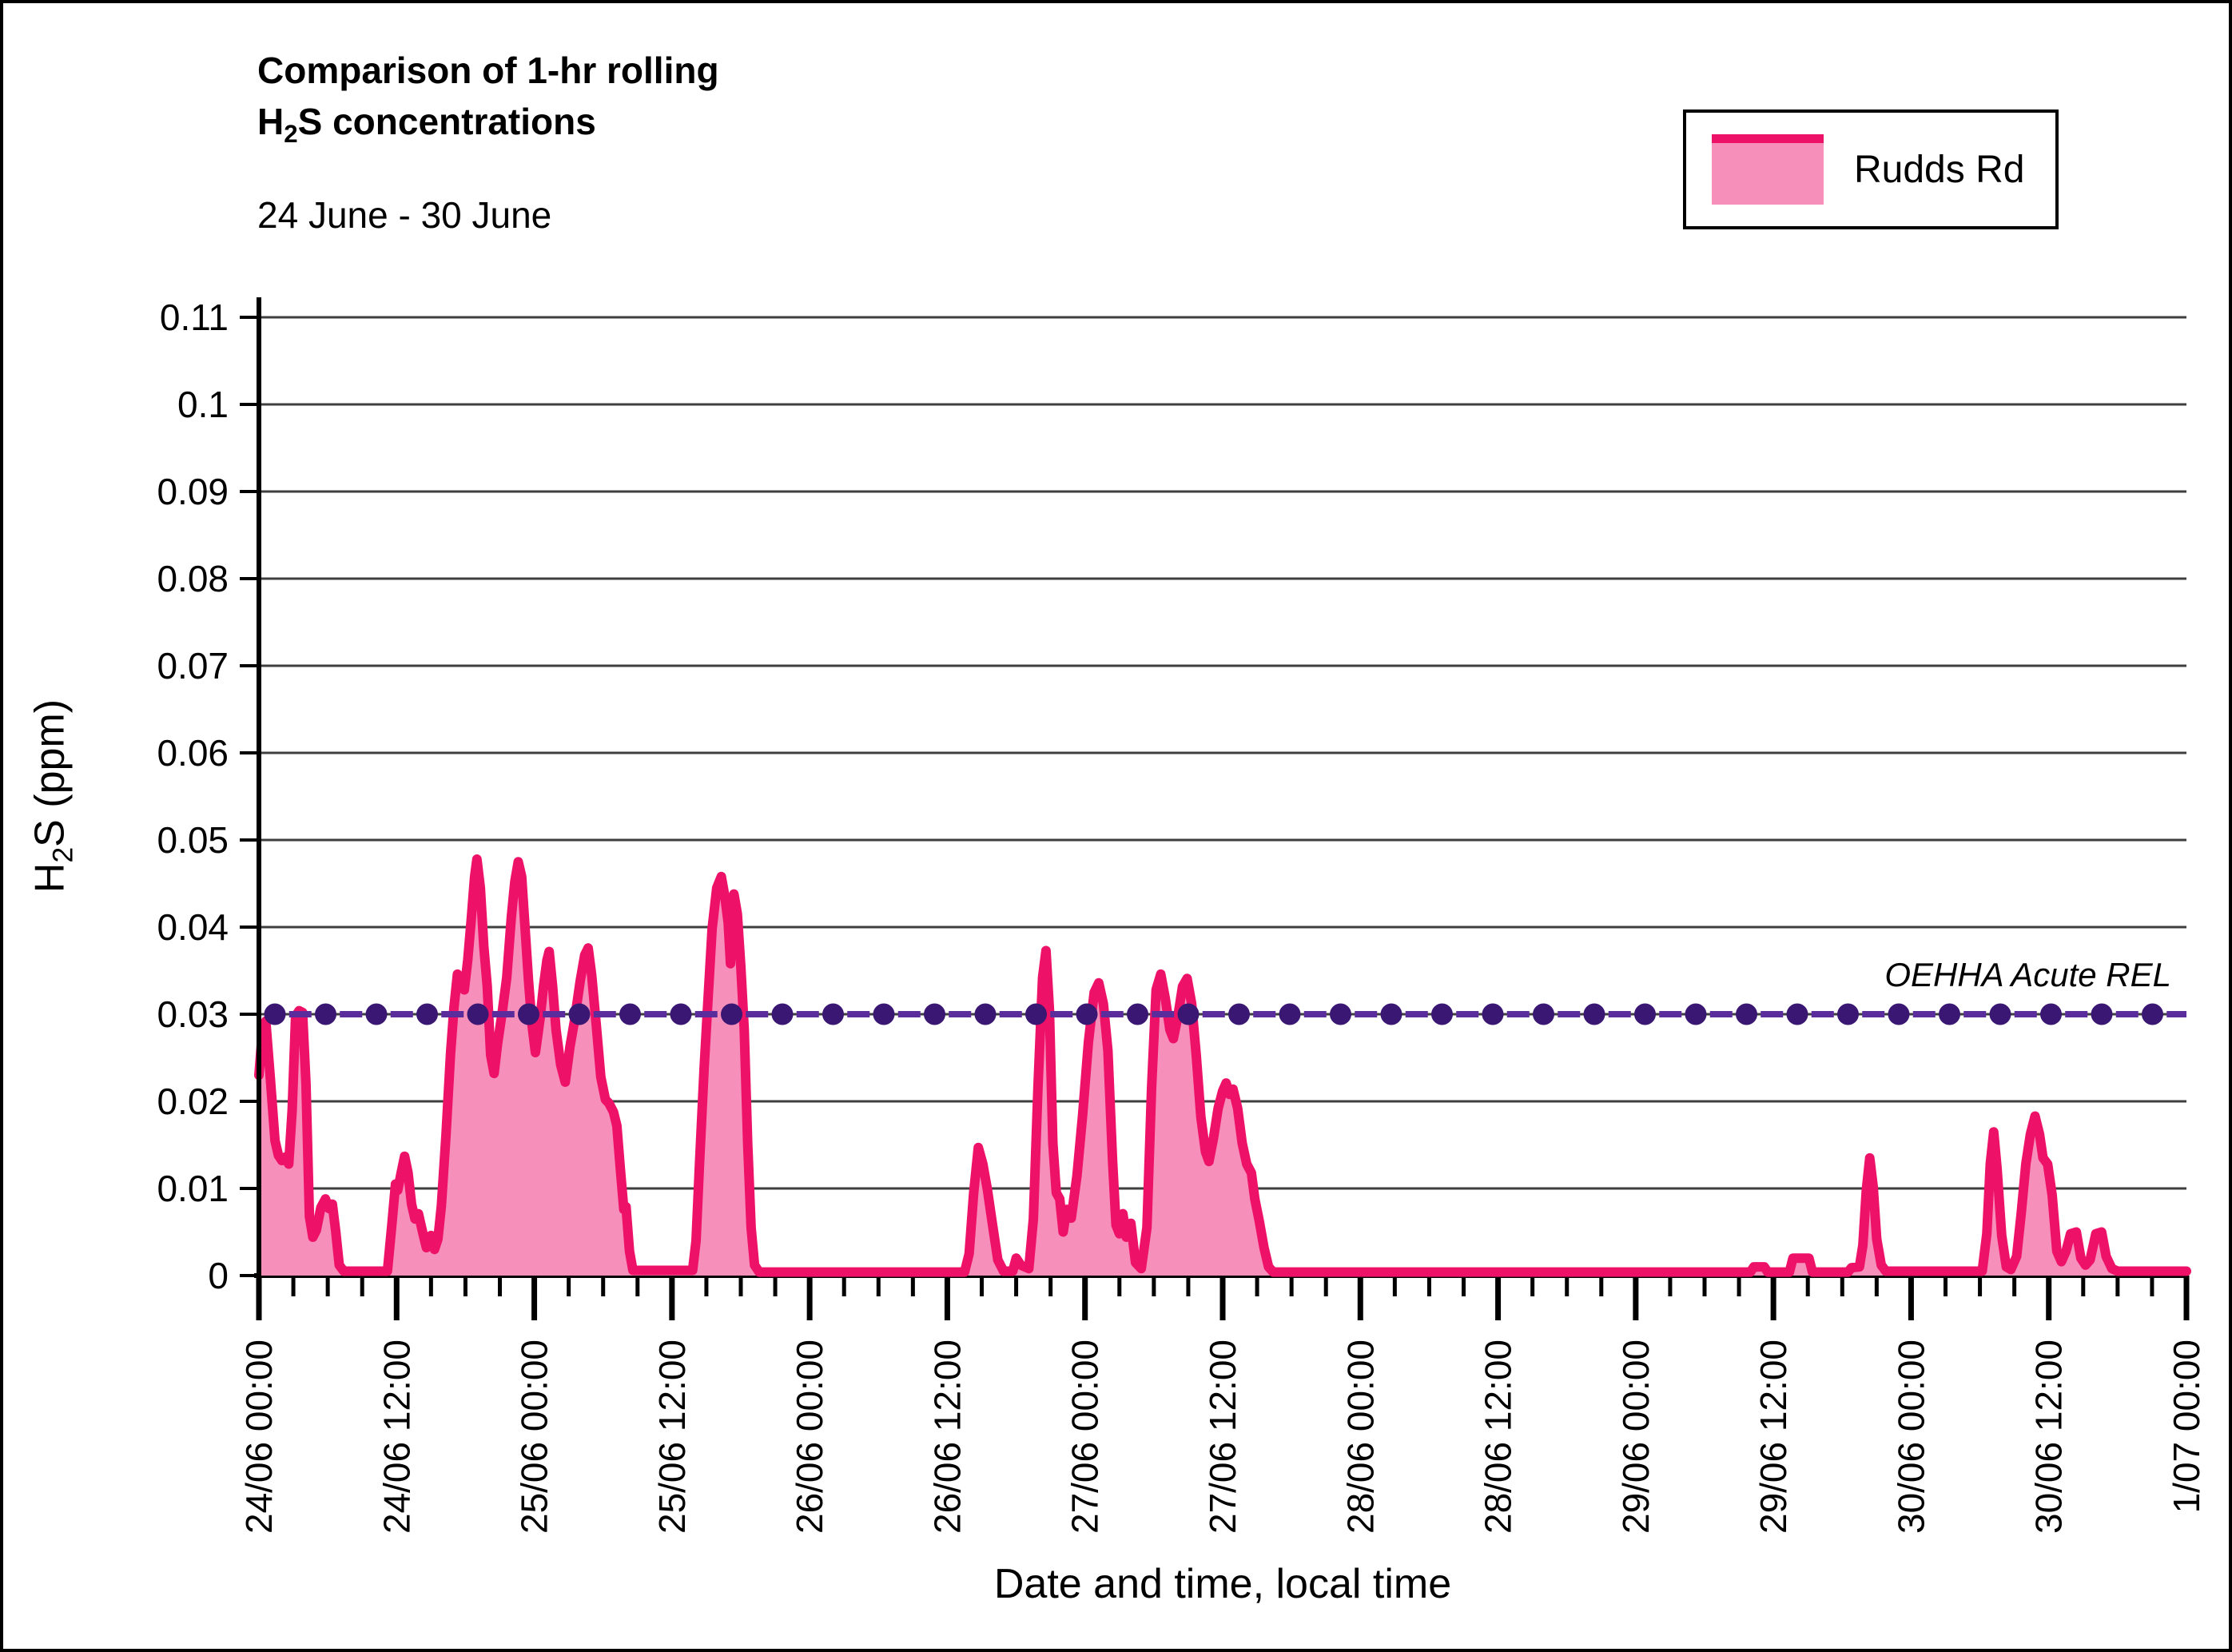 The width and height of the screenshot is (2232, 1652). Describe the element at coordinates (1222, 1437) in the screenshot. I see `x-tick-label: 27/06 12:00` at that location.